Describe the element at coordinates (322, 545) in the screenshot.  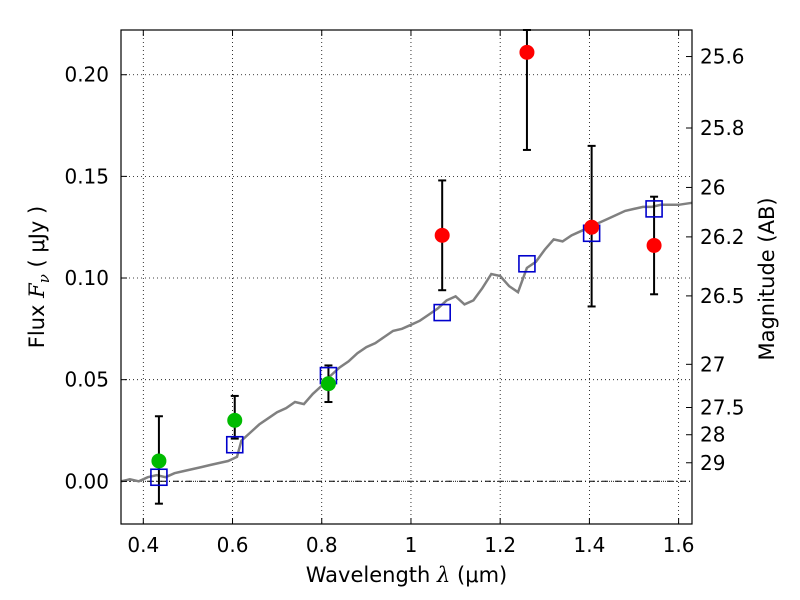
I see `x-tick-label: 0.8` at that location.